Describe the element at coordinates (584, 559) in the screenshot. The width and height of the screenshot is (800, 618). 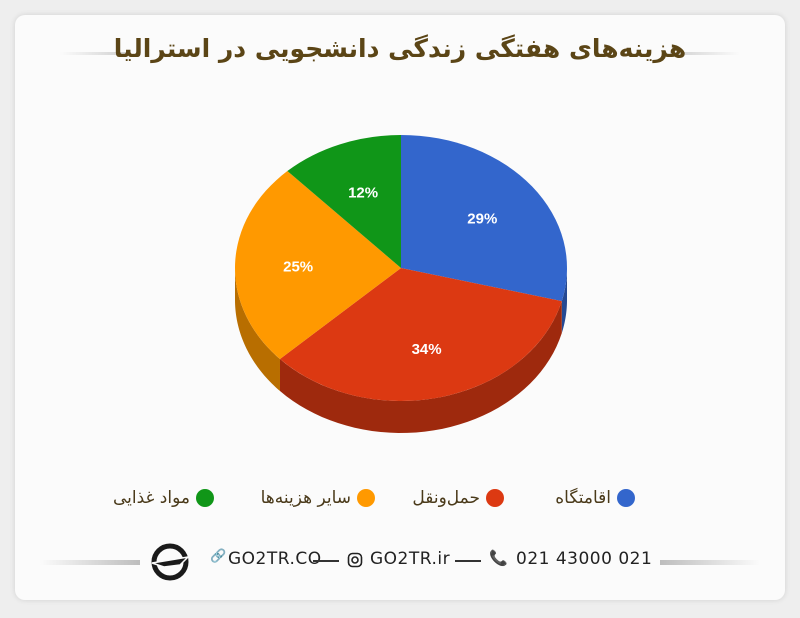
I see `phone-number: 021 43000 021` at that location.